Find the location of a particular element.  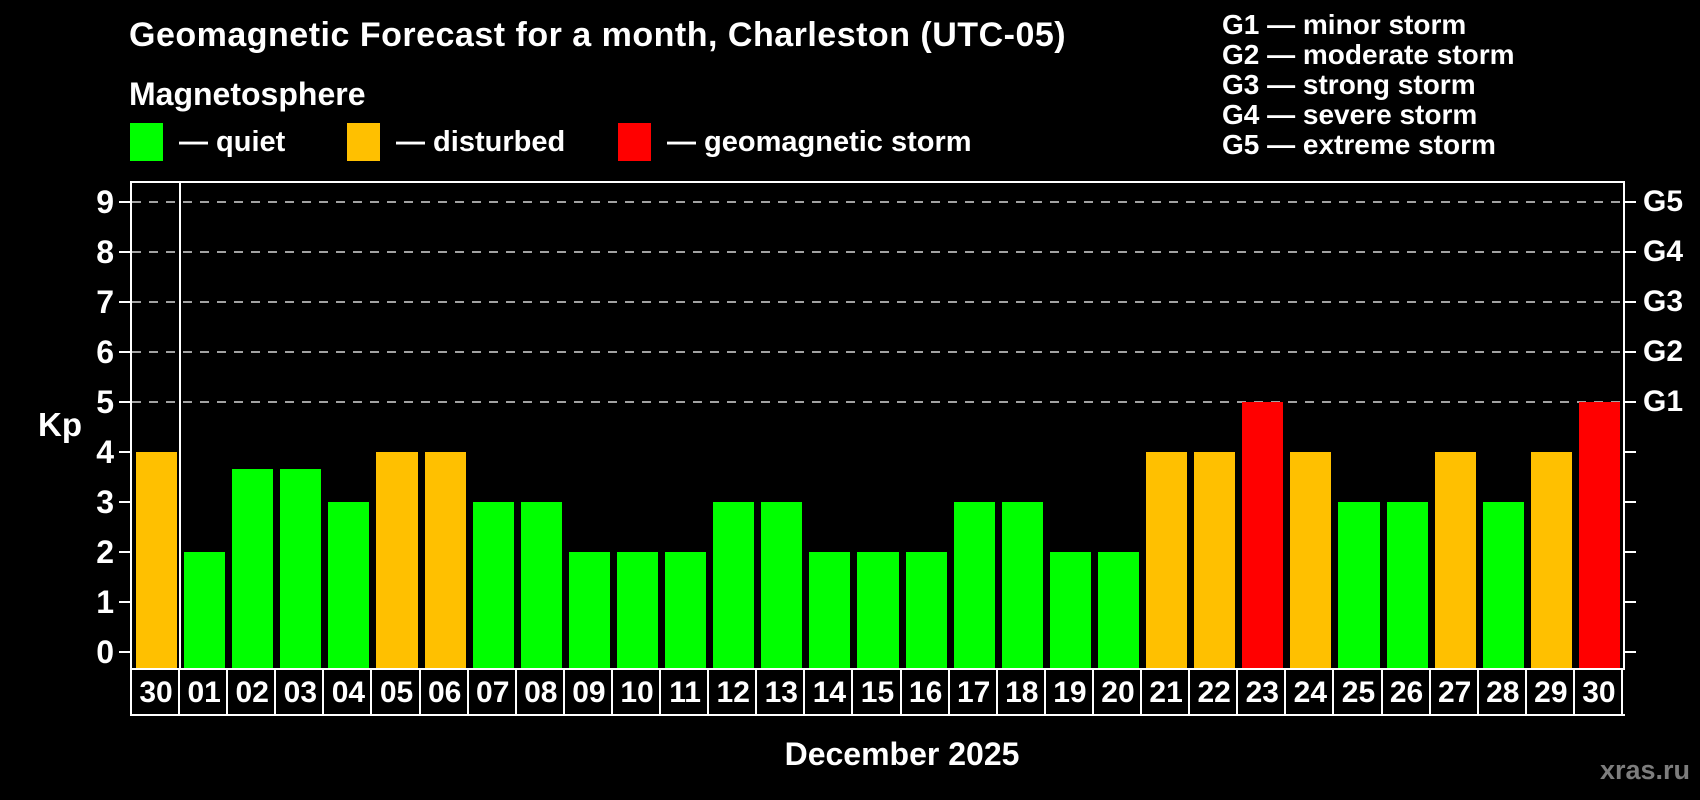

month-separator-line is located at coordinates (180, 425).